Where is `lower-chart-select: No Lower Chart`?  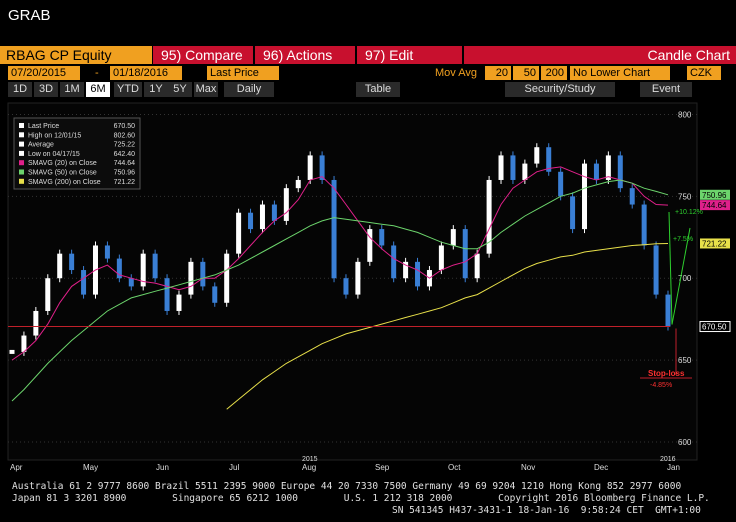 lower-chart-select: No Lower Chart is located at coordinates (620, 73).